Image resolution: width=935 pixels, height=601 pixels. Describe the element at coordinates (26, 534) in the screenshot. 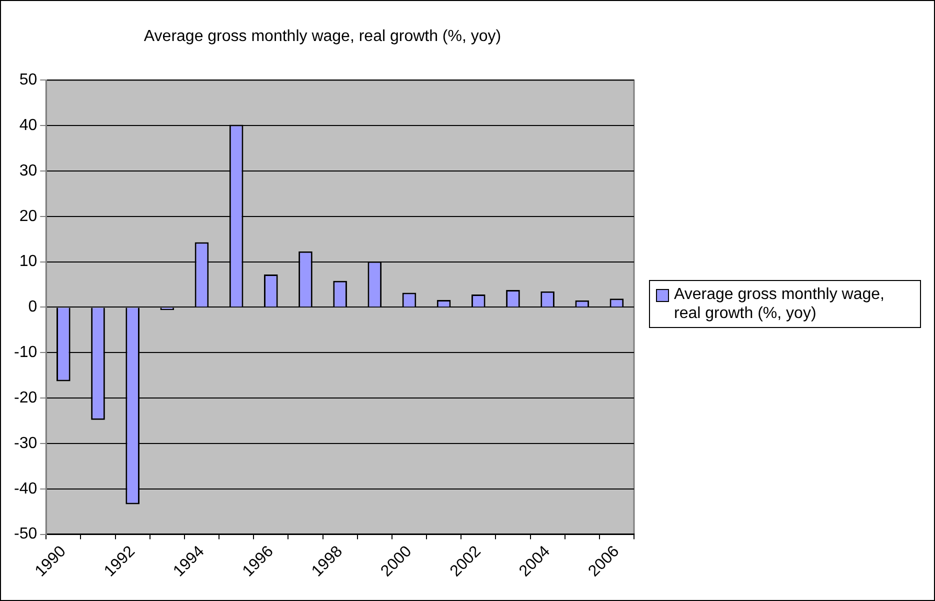

I see `y-tick-label: -50` at that location.